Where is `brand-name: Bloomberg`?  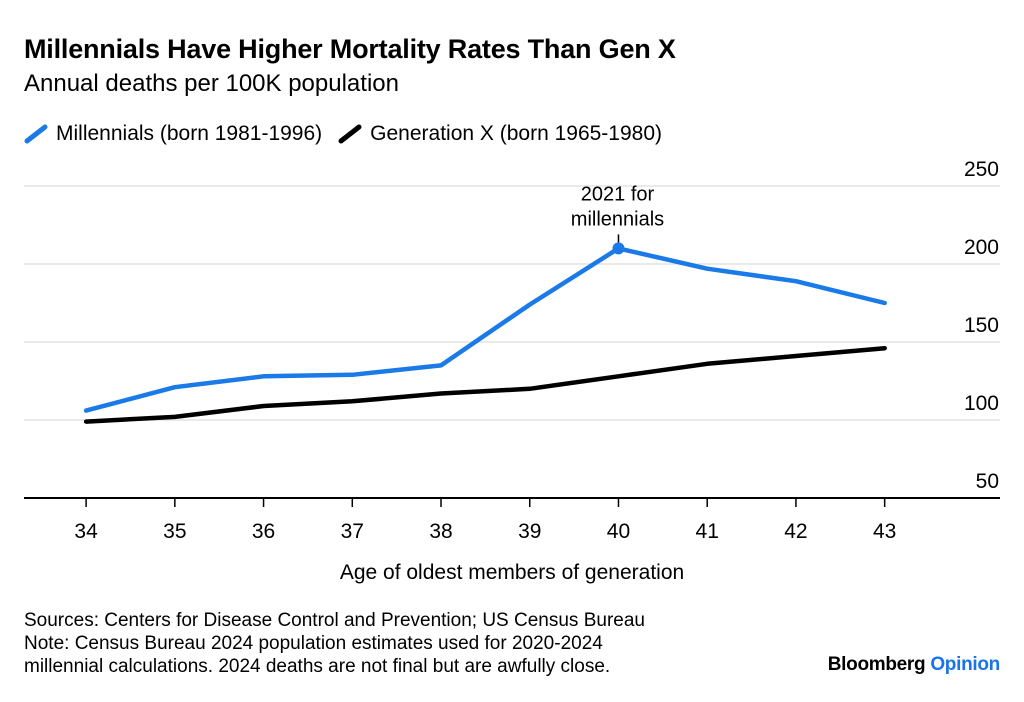 brand-name: Bloomberg is located at coordinates (876, 664).